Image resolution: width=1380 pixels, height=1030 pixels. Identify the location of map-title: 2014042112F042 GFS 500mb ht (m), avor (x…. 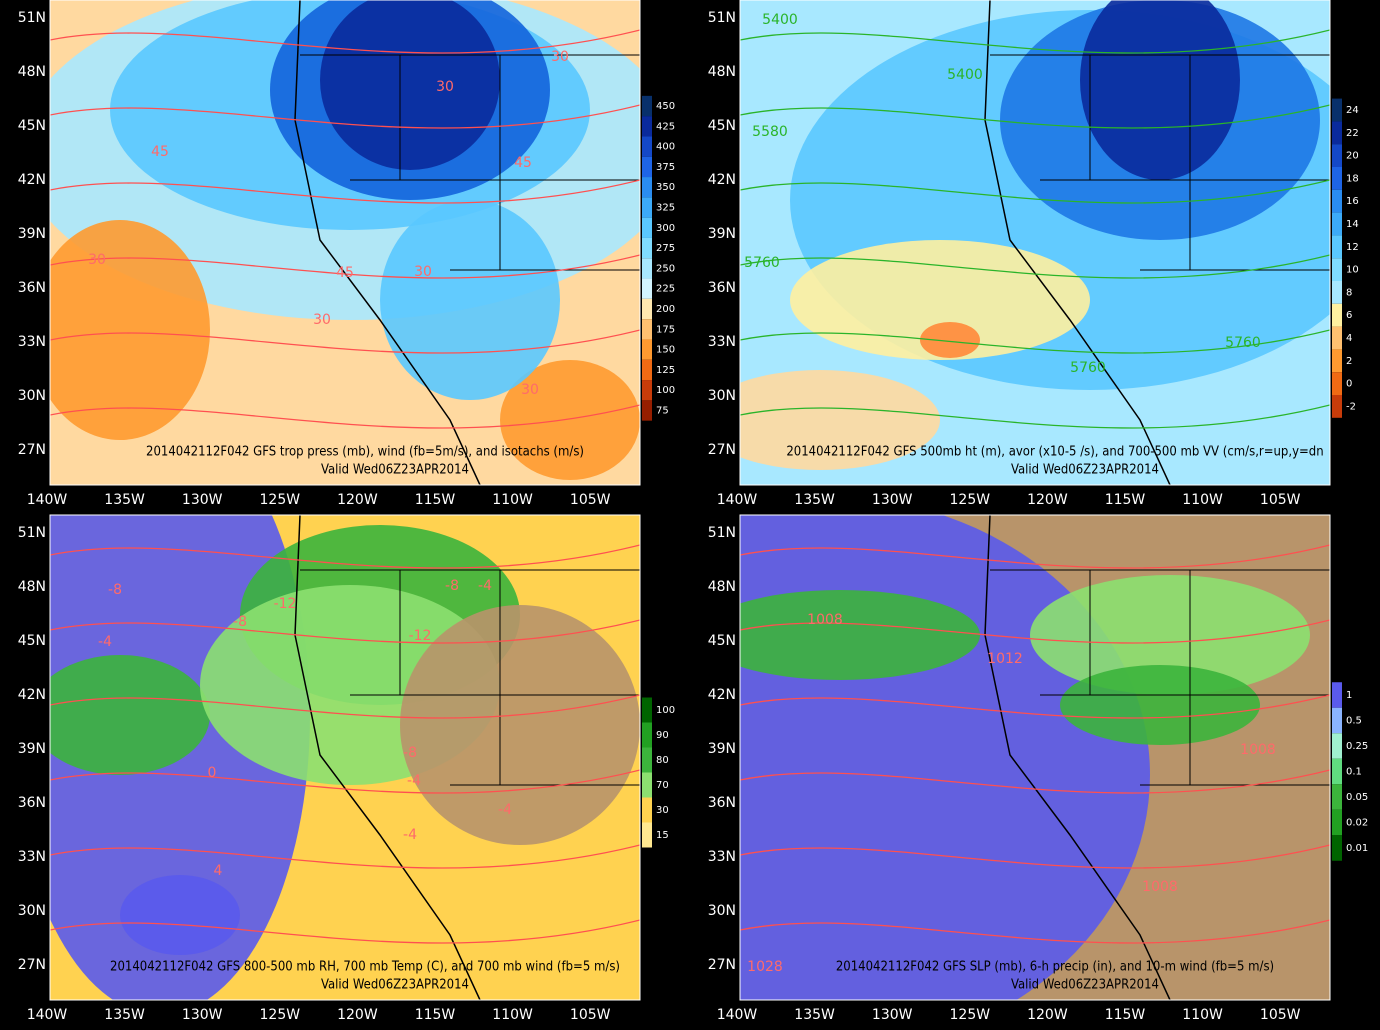
(1054, 452).